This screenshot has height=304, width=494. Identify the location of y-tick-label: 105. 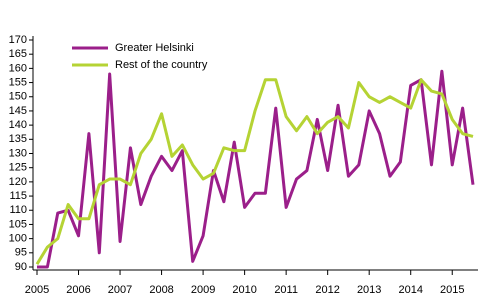
(18, 224).